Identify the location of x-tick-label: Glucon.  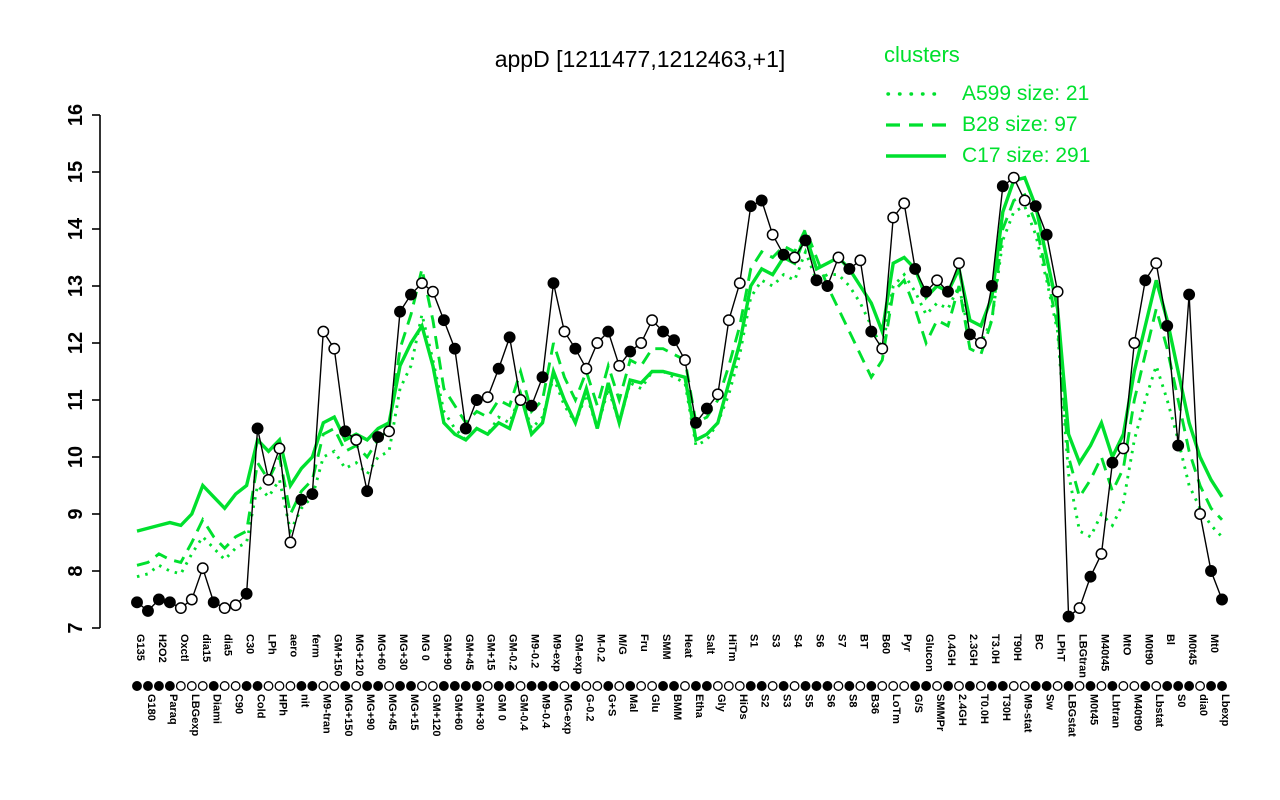
(929, 653).